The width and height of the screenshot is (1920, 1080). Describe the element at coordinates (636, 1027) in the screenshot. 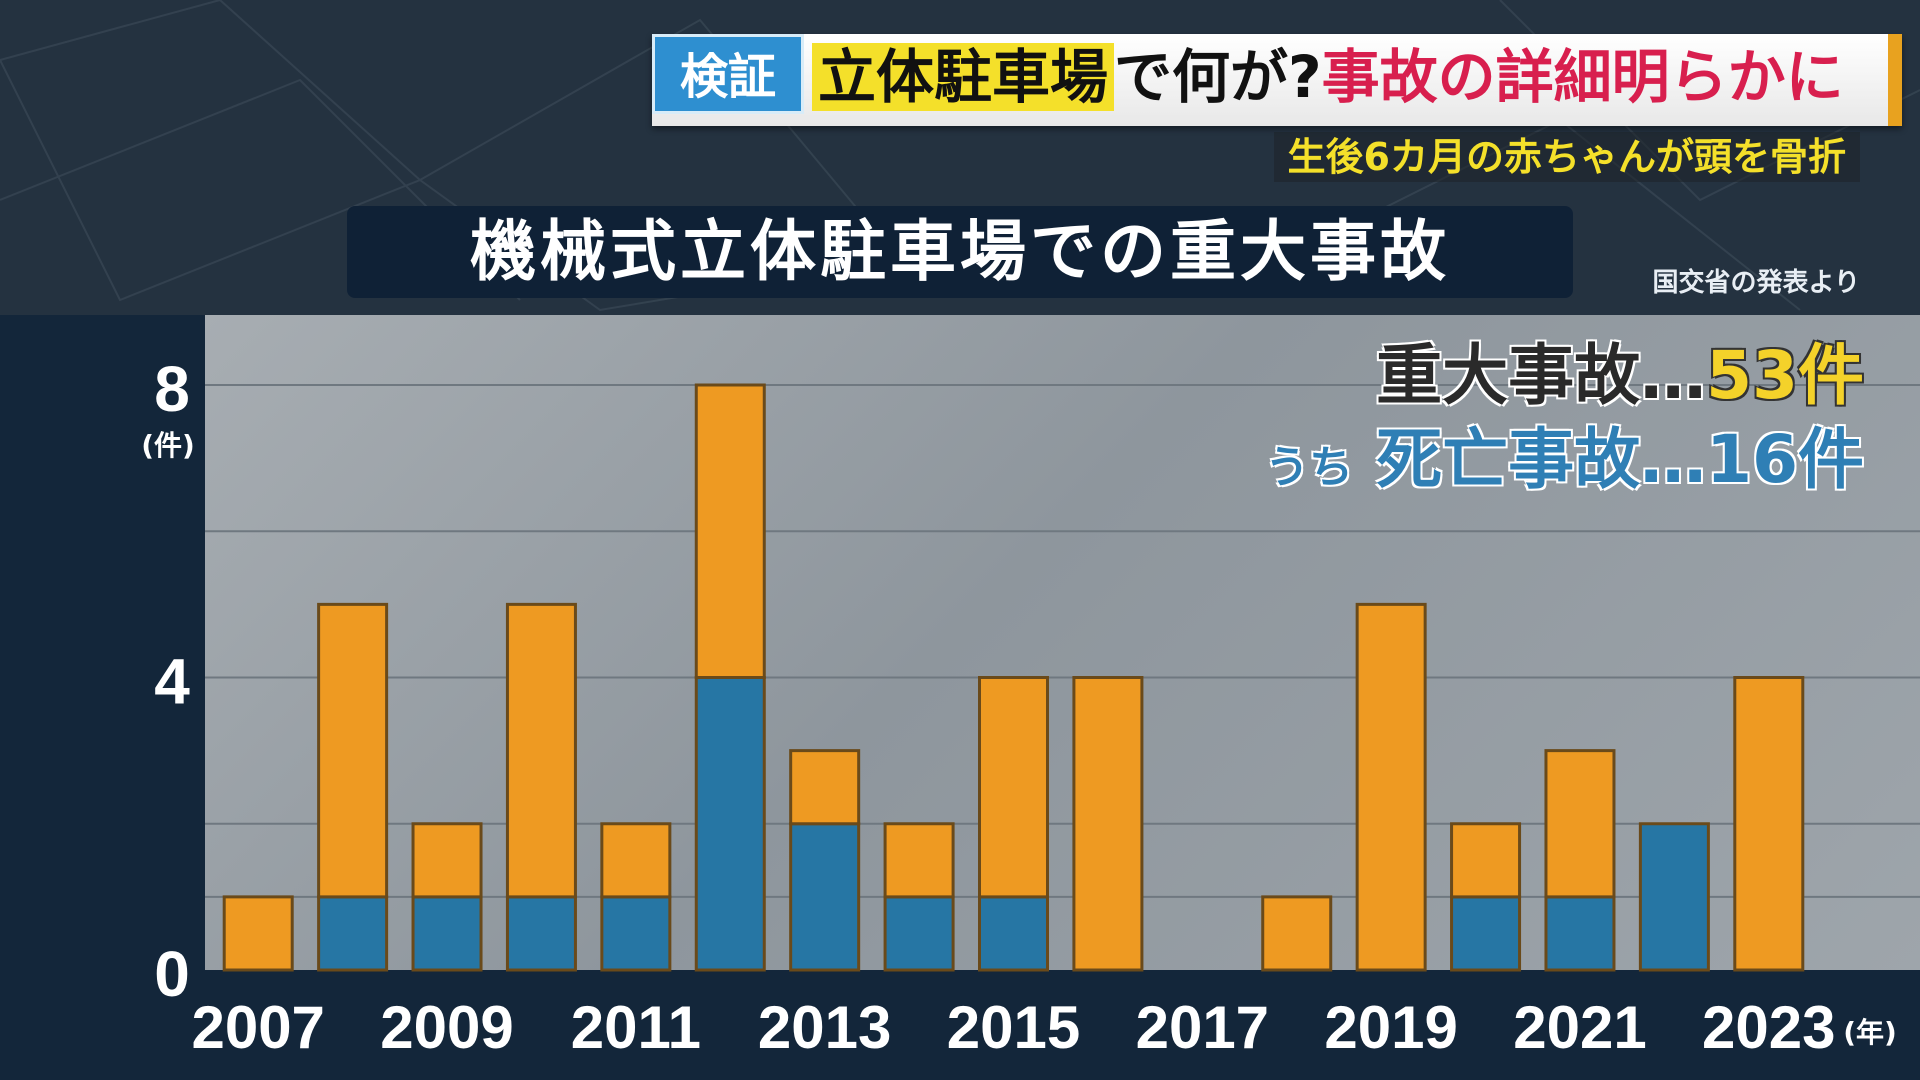

I see `x-tick-label: 2011` at that location.